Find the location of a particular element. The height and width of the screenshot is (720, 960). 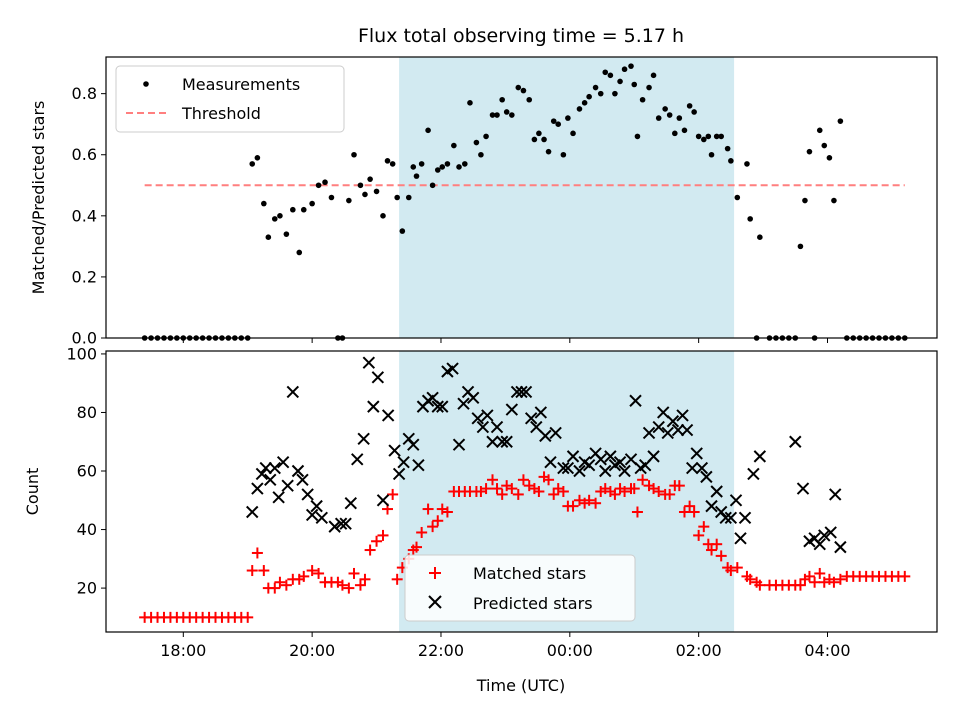

legend-box-bottom is located at coordinates (520, 588).